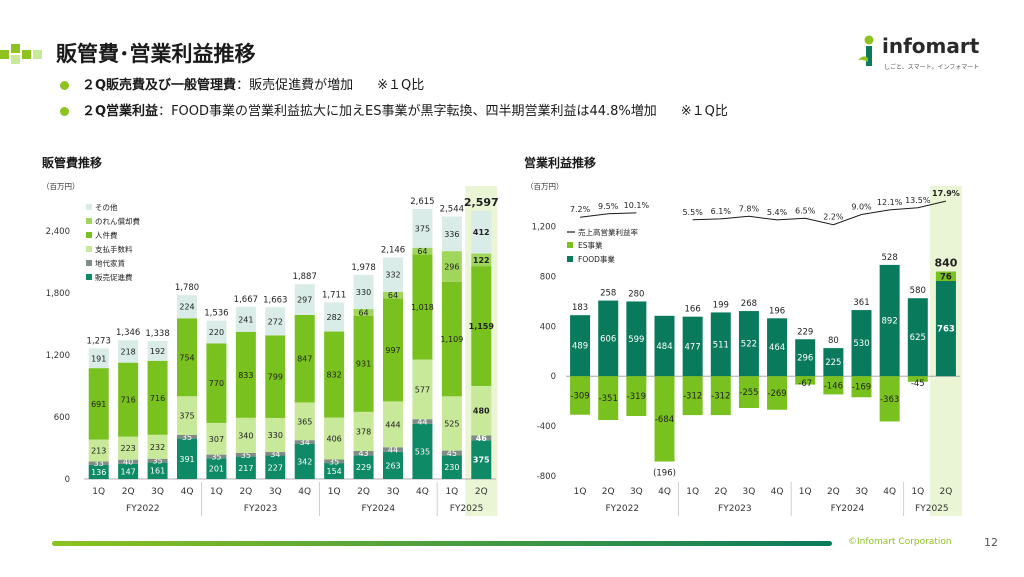 This screenshot has height=577, width=1024. I want to click on data-label: 330, so click(275, 435).